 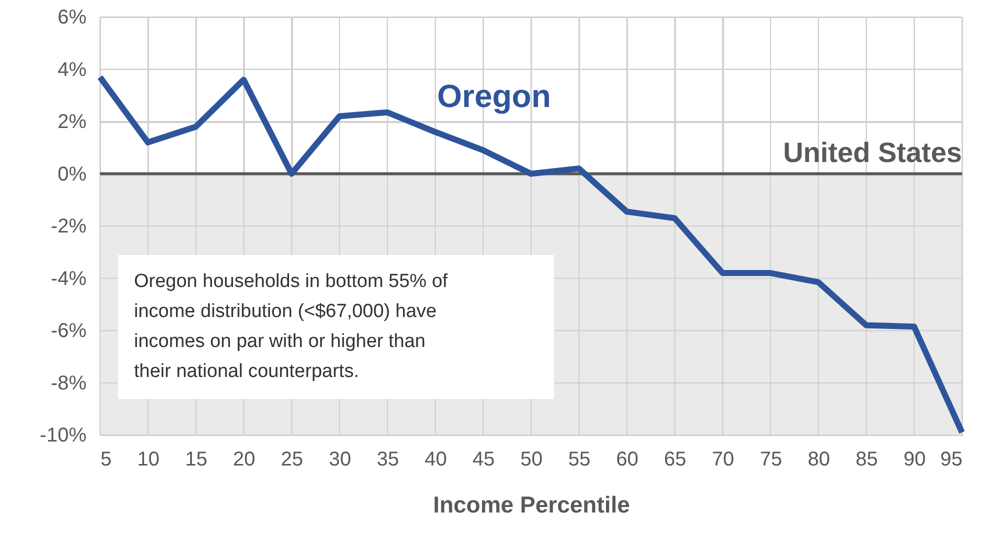 I want to click on y-tick-label: -2%, so click(x=68, y=227).